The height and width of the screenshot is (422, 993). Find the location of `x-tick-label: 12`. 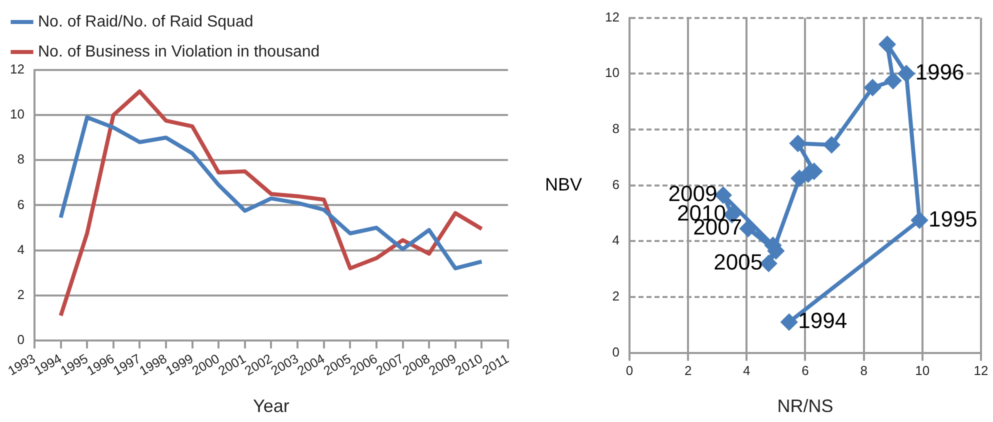

x-tick-label: 12 is located at coordinates (981, 370).